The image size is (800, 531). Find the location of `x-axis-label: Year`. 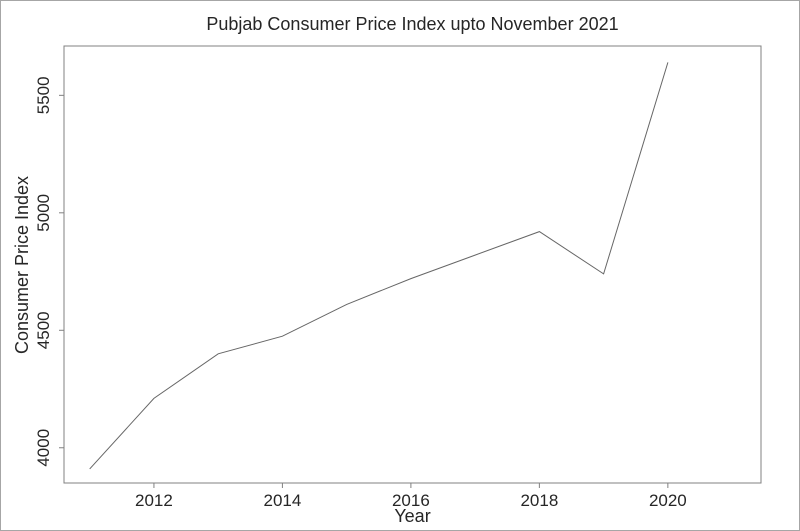

x-axis-label: Year is located at coordinates (412, 516).